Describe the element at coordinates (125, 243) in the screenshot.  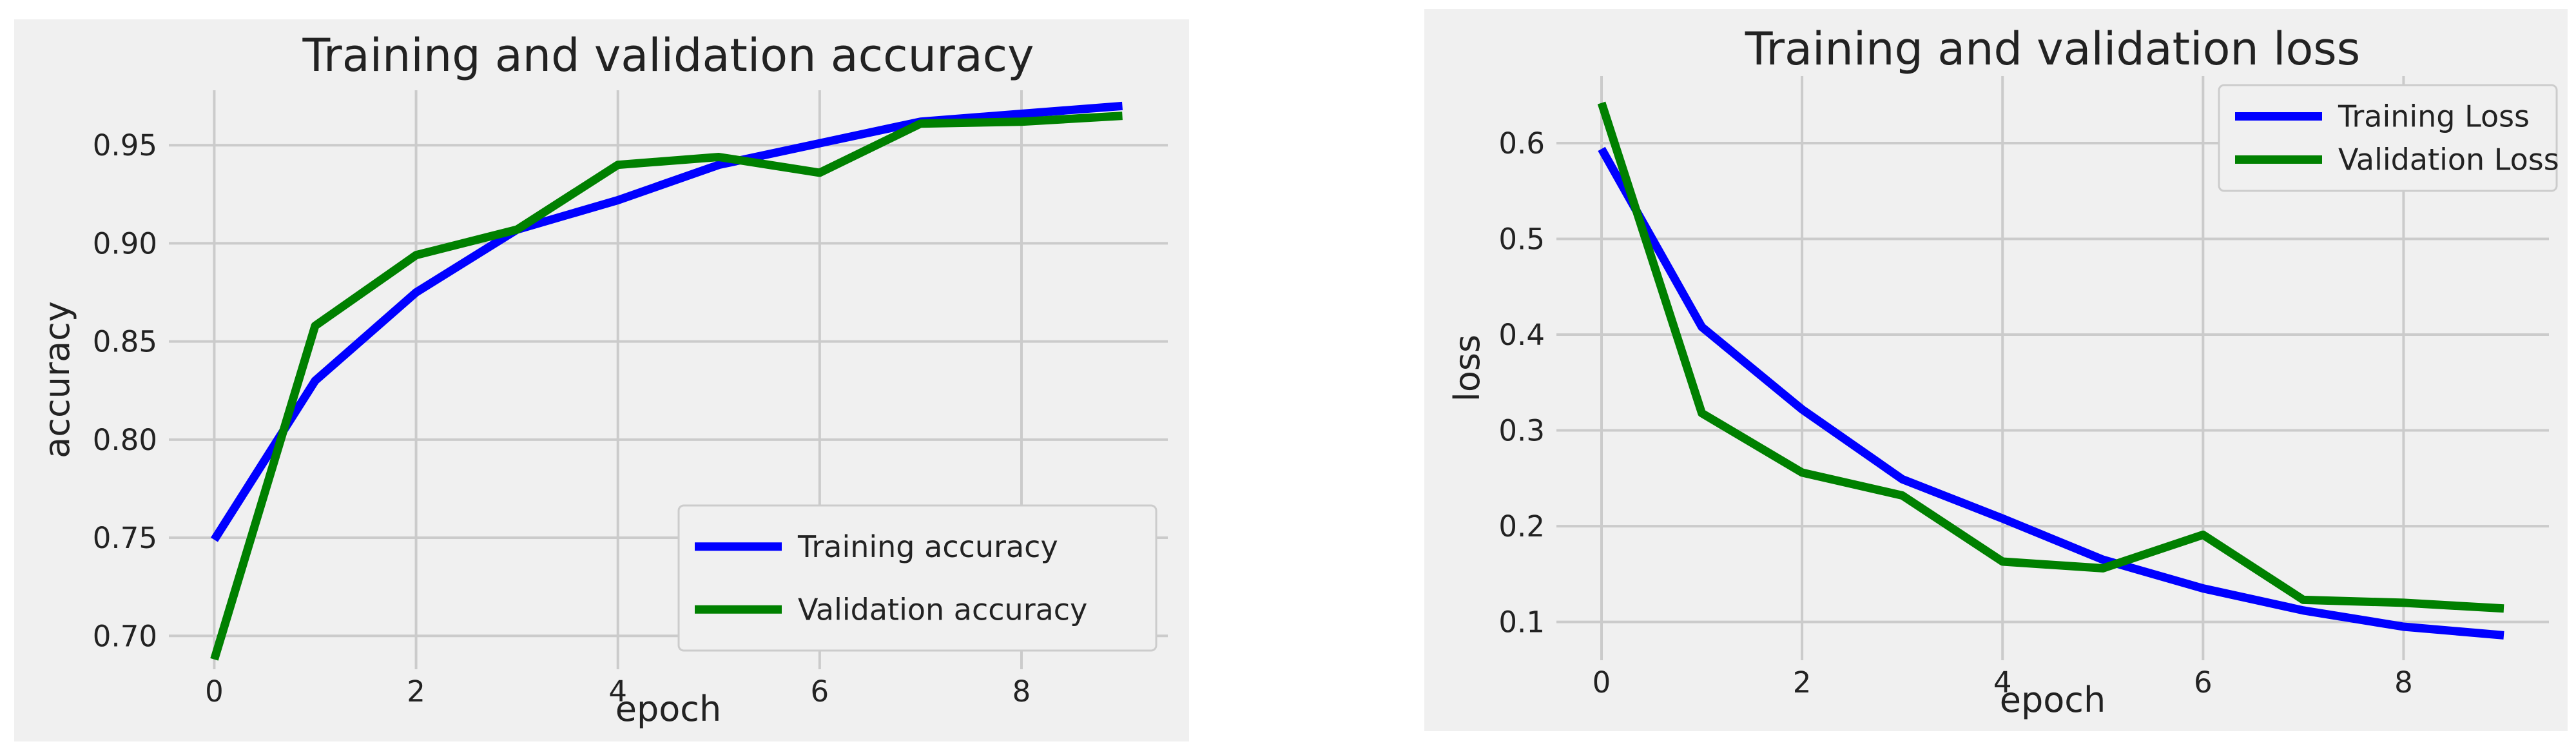
I see `y-tick-label: 0.90` at that location.